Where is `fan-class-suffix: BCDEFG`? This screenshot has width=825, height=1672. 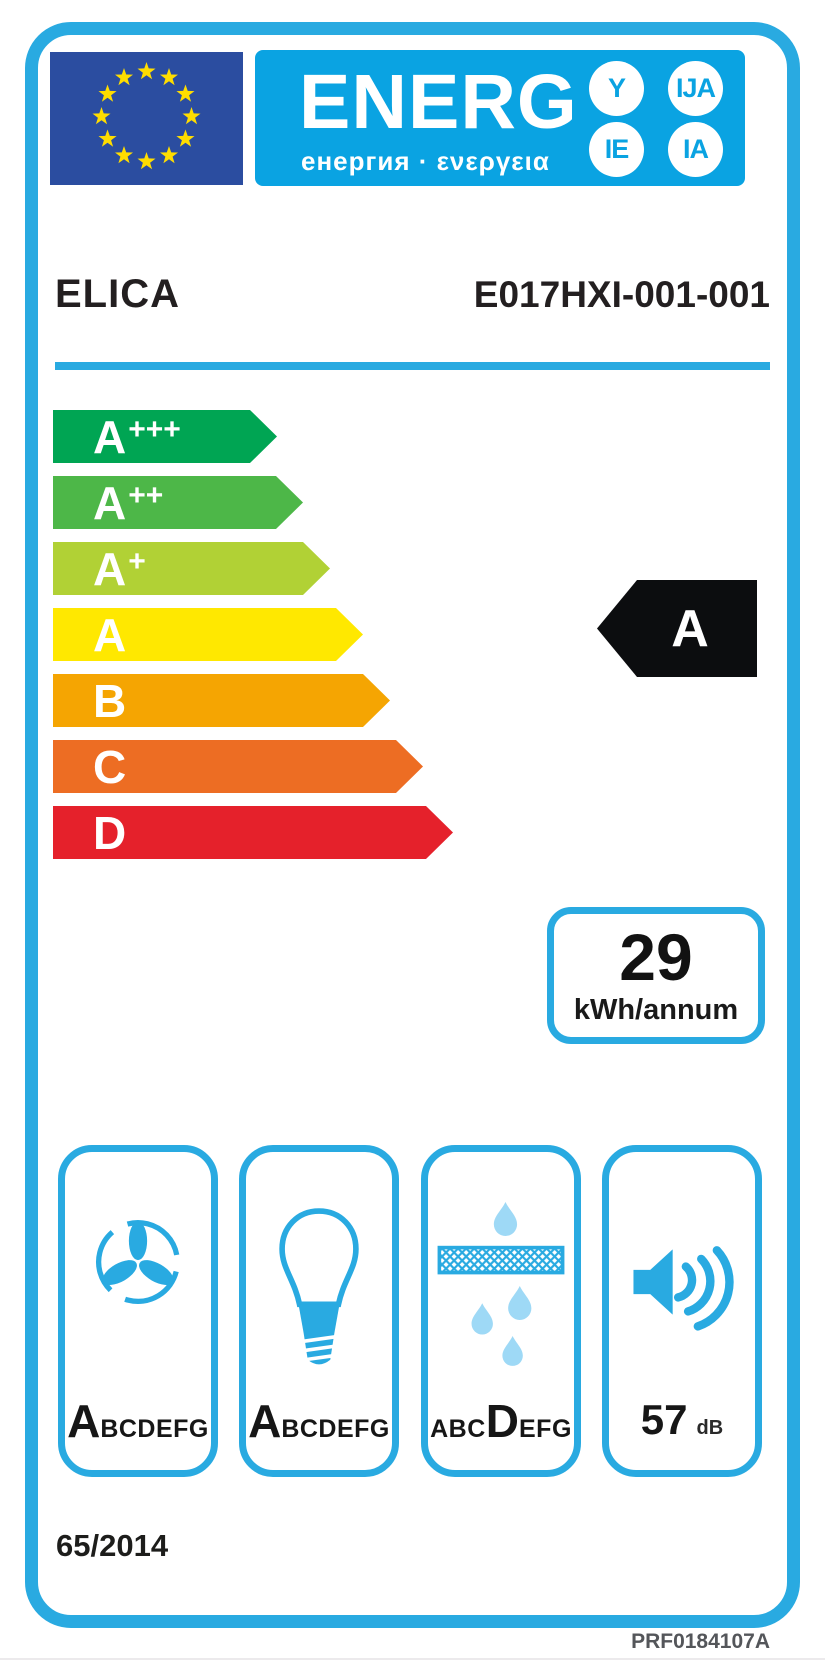
fan-class-suffix: BCDEFG is located at coordinates (154, 1429).